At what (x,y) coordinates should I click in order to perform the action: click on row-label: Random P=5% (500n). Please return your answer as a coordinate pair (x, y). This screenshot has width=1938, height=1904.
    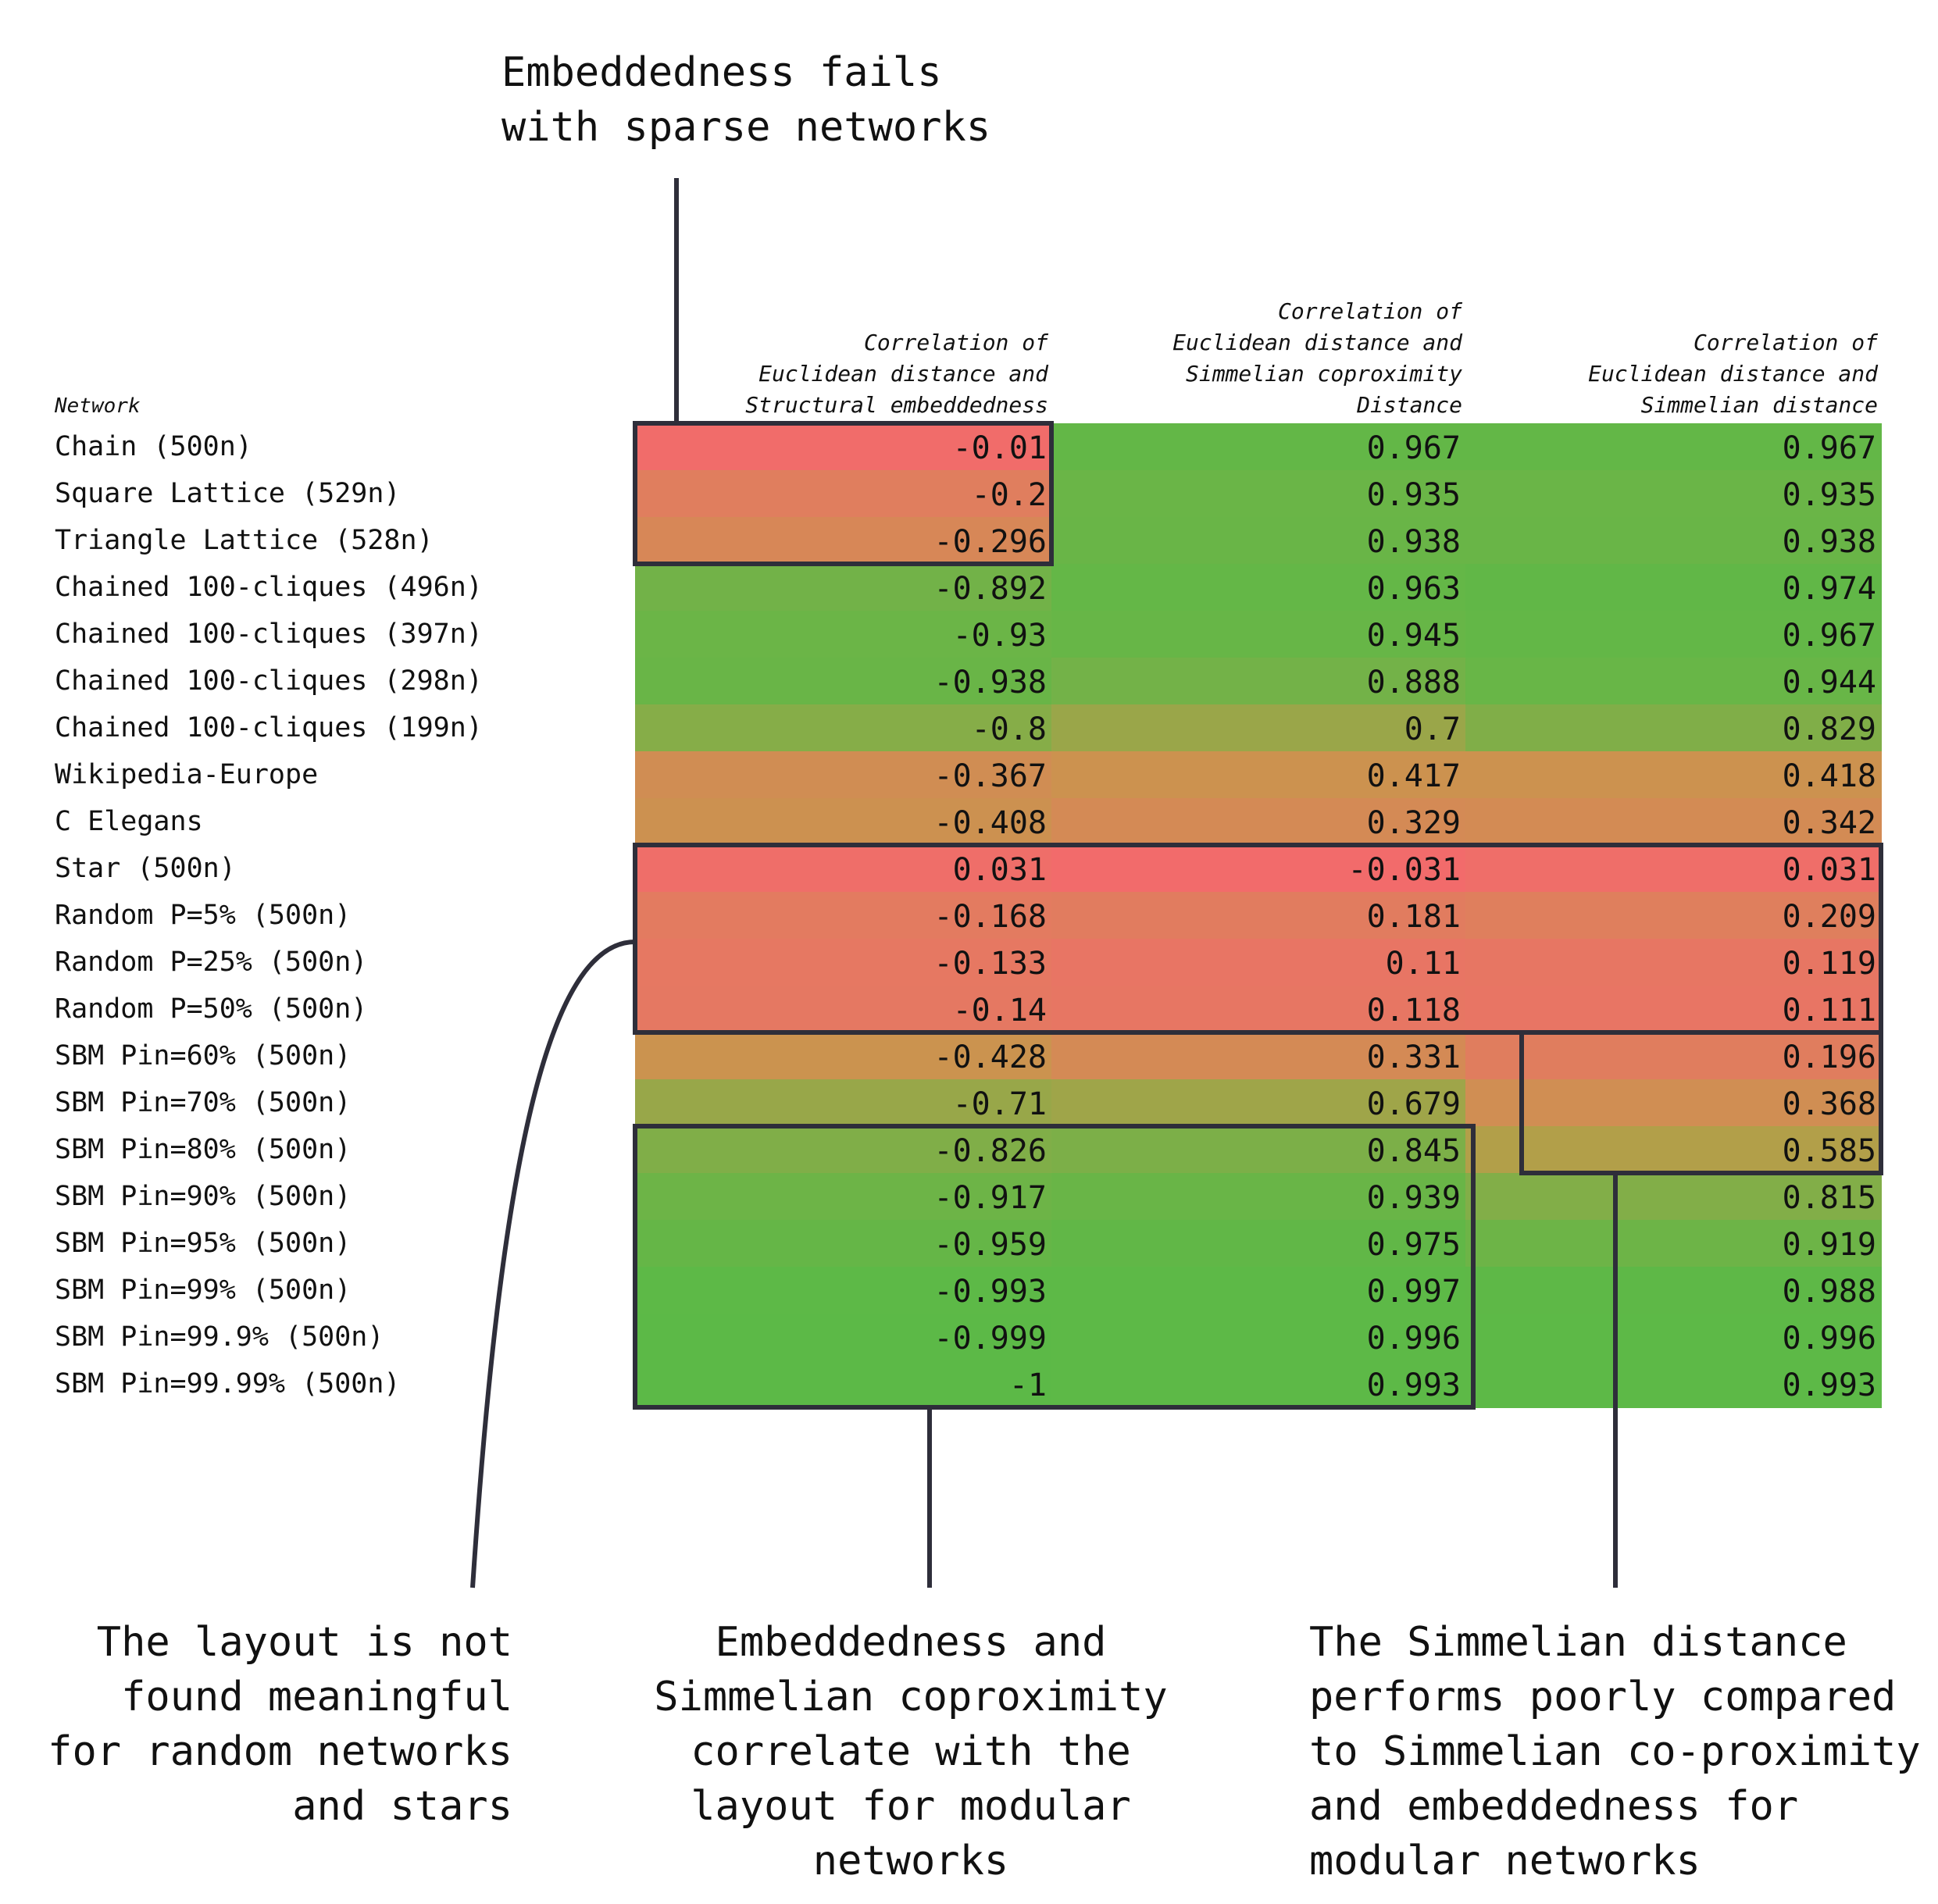
    Looking at the image, I should click on (203, 915).